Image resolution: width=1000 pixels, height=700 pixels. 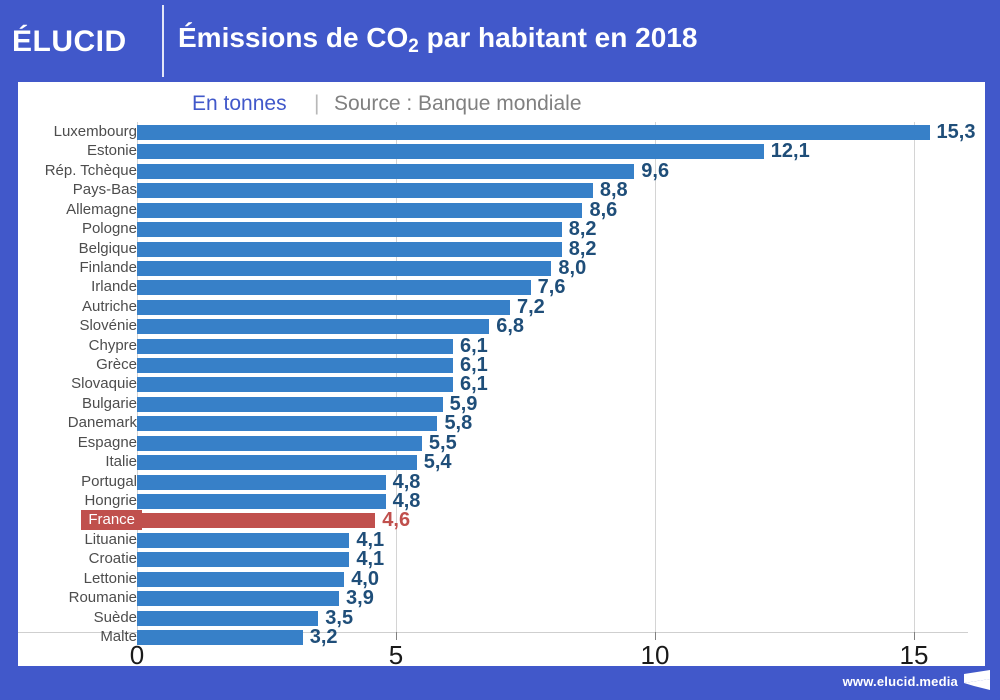 I want to click on bar-value-label: 8,2, so click(x=582, y=229).